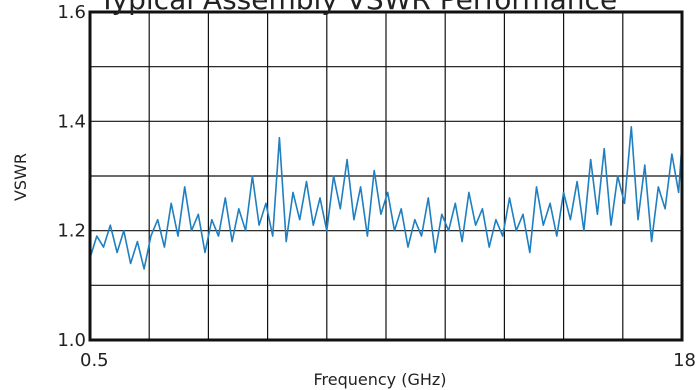  Describe the element at coordinates (71, 231) in the screenshot. I see `y-tick-label: 1.2` at that location.